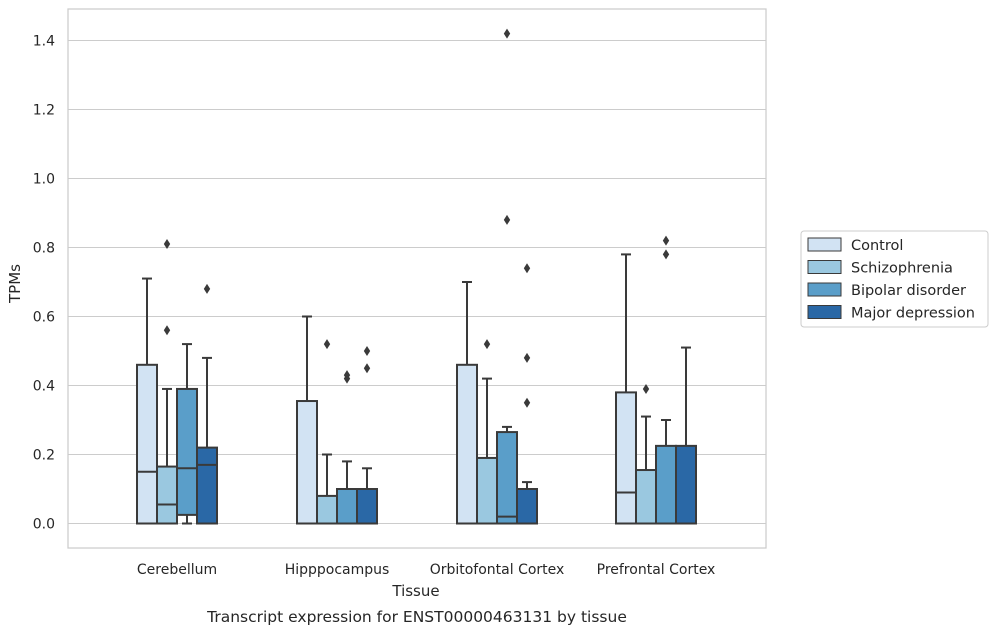 Image resolution: width=997 pixels, height=634 pixels. I want to click on y-axis-label: TPMs, so click(15, 284).